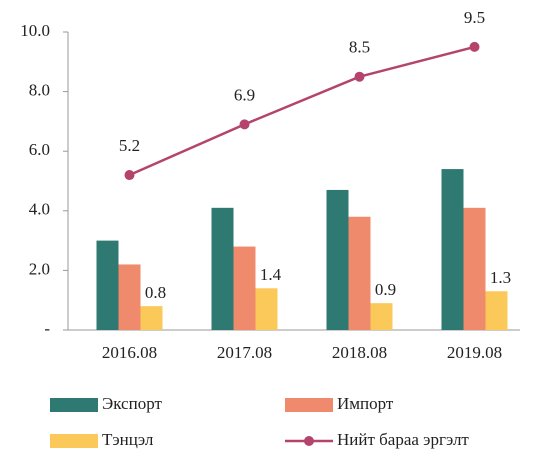 Image resolution: width=533 pixels, height=456 pixels. I want to click on y-tick-label: 4.0, so click(39, 209).